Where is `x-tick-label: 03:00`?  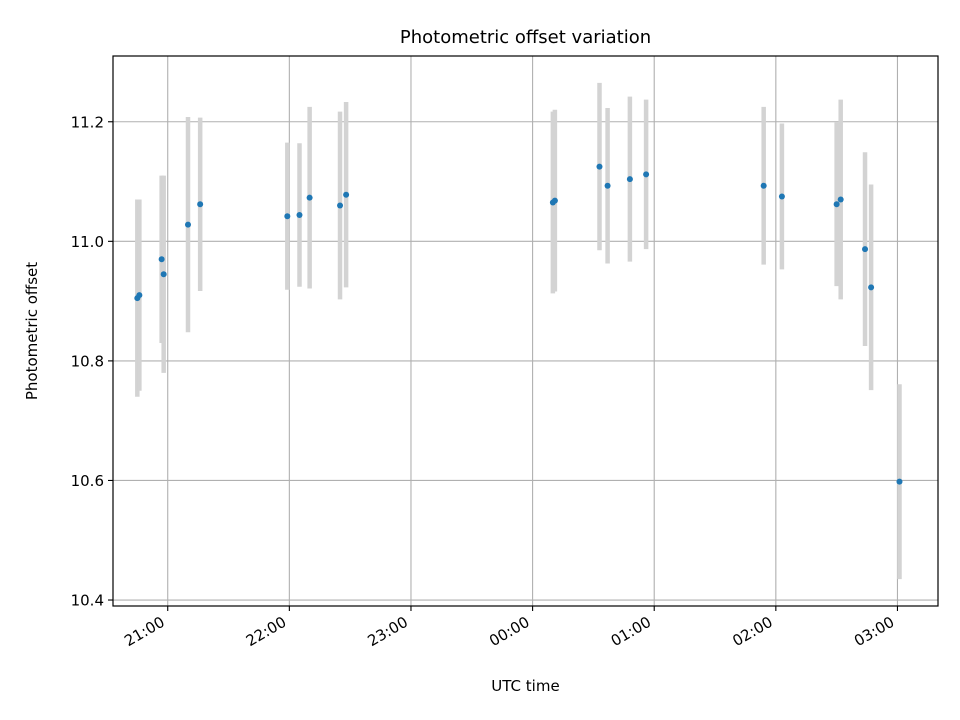
x-tick-label: 03:00 is located at coordinates (874, 631).